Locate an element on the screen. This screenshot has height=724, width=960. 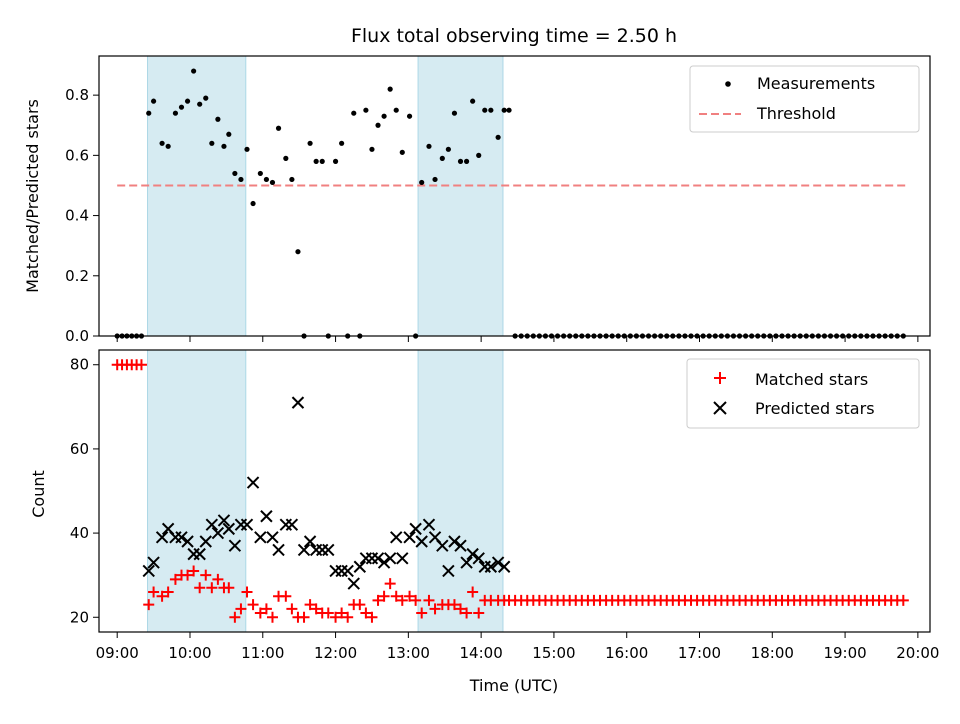
x-tick-label: 16:00 is located at coordinates (626, 653).